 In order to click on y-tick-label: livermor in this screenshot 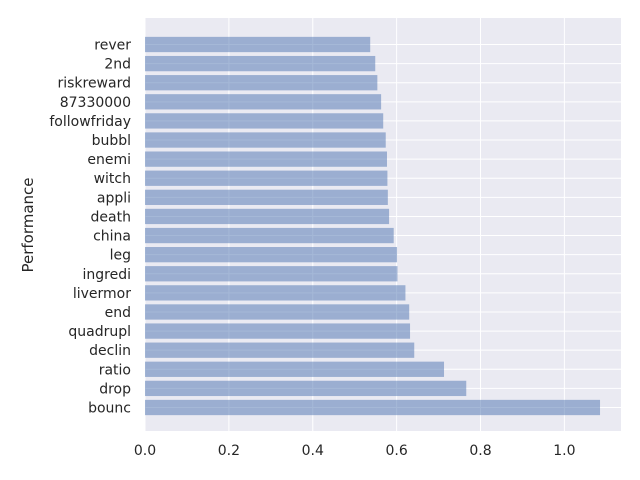, I will do `click(102, 294)`.